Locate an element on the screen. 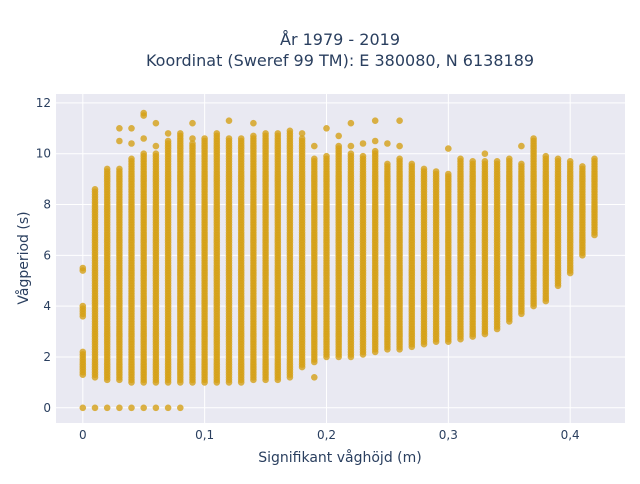 The image size is (640, 484). y-tick-label: 0 is located at coordinates (47, 408).